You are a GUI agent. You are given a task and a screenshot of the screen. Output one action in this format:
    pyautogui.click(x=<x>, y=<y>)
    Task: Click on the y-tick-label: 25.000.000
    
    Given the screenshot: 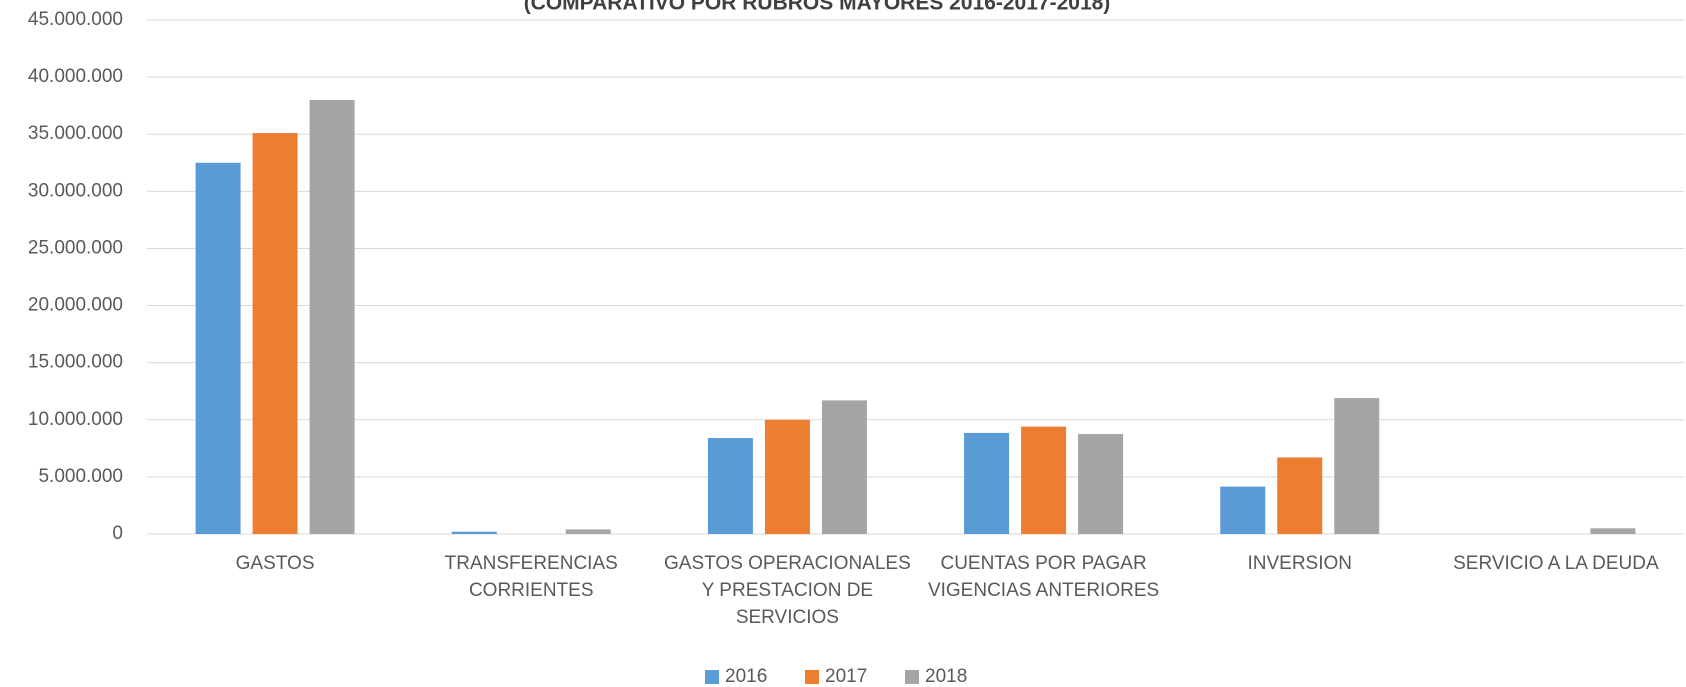 What is the action you would take?
    pyautogui.click(x=75, y=247)
    